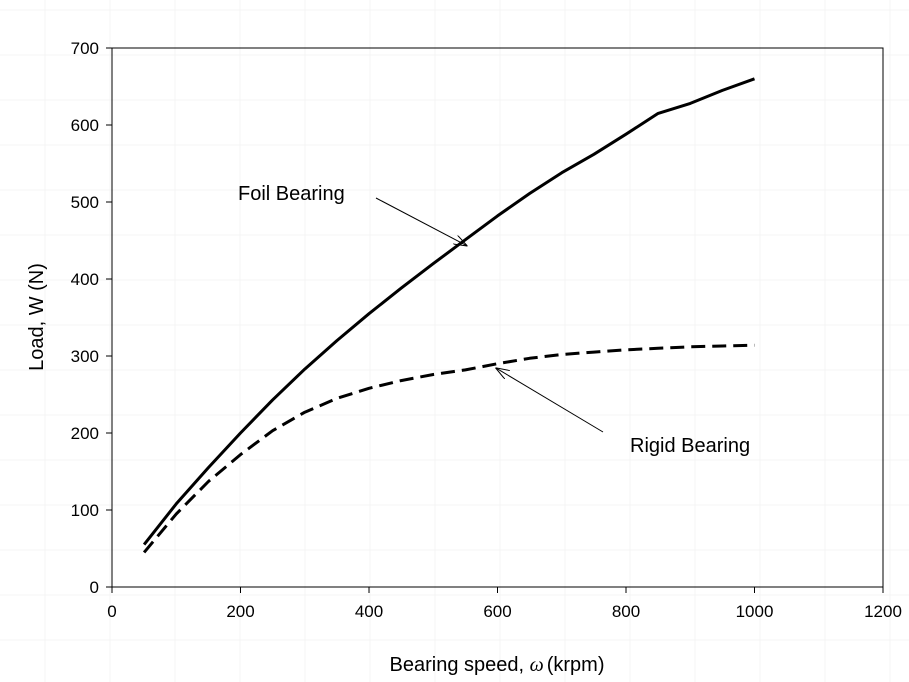 The width and height of the screenshot is (909, 682). I want to click on x-axis-title: Bearing speed, ω (krpm), so click(497, 665).